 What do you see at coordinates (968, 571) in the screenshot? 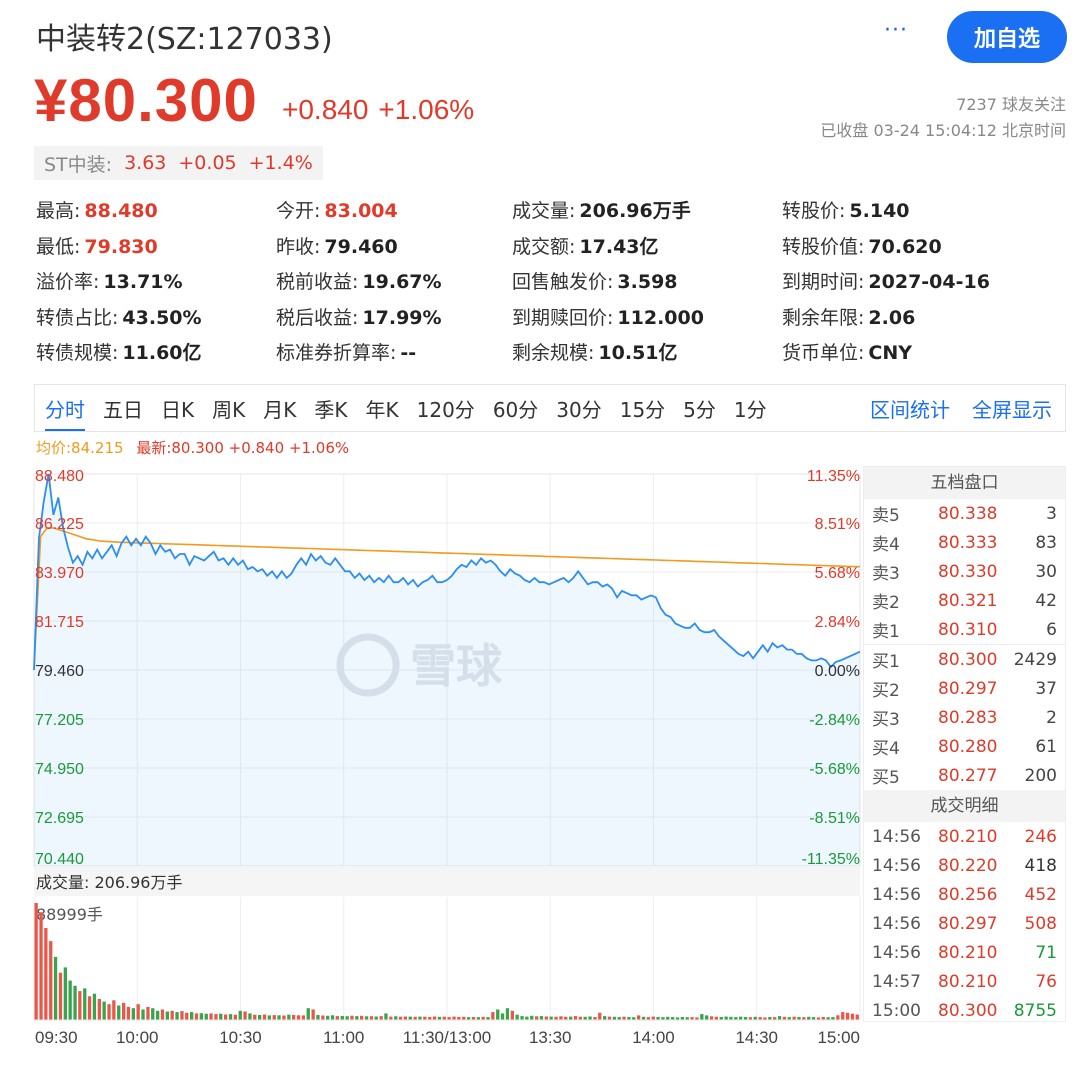
I see `order-book-price: 80.330` at bounding box center [968, 571].